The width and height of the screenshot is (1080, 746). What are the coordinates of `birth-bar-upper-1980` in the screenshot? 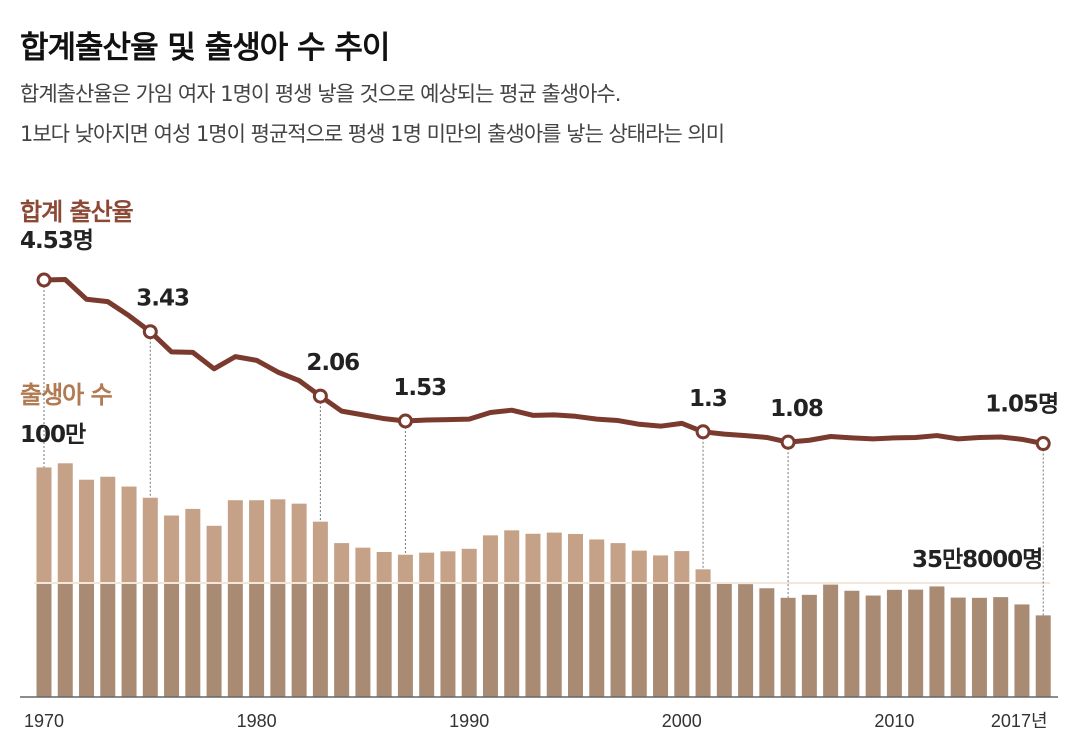 It's located at (257, 541).